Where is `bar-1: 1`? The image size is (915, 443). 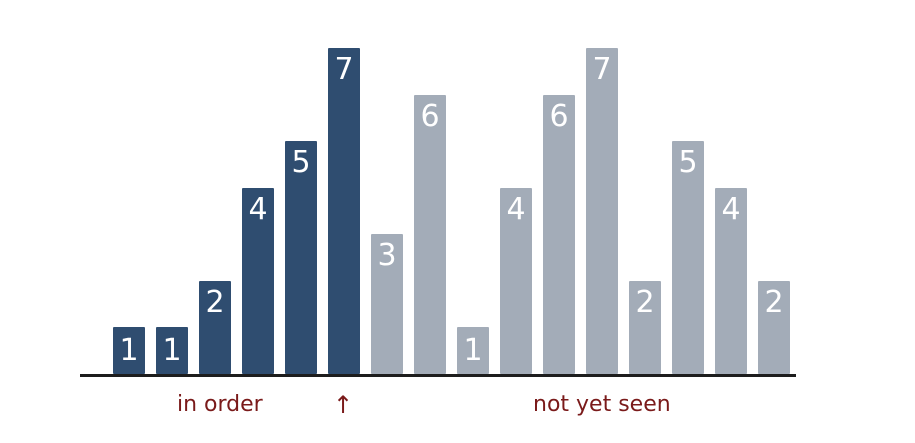
bar-1: 1 is located at coordinates (129, 350).